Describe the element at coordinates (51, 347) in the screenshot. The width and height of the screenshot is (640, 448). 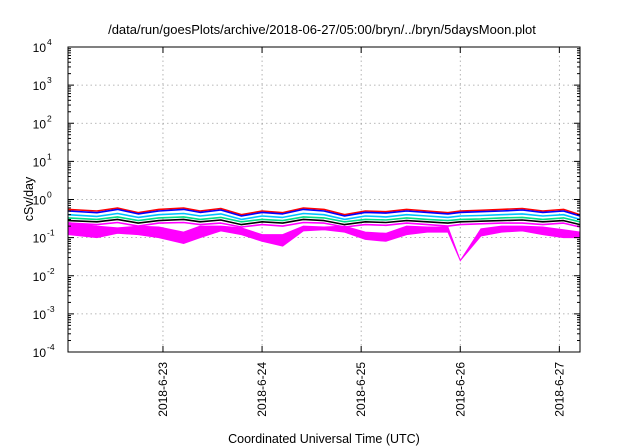
I see `y-tick-exponent: -4` at that location.